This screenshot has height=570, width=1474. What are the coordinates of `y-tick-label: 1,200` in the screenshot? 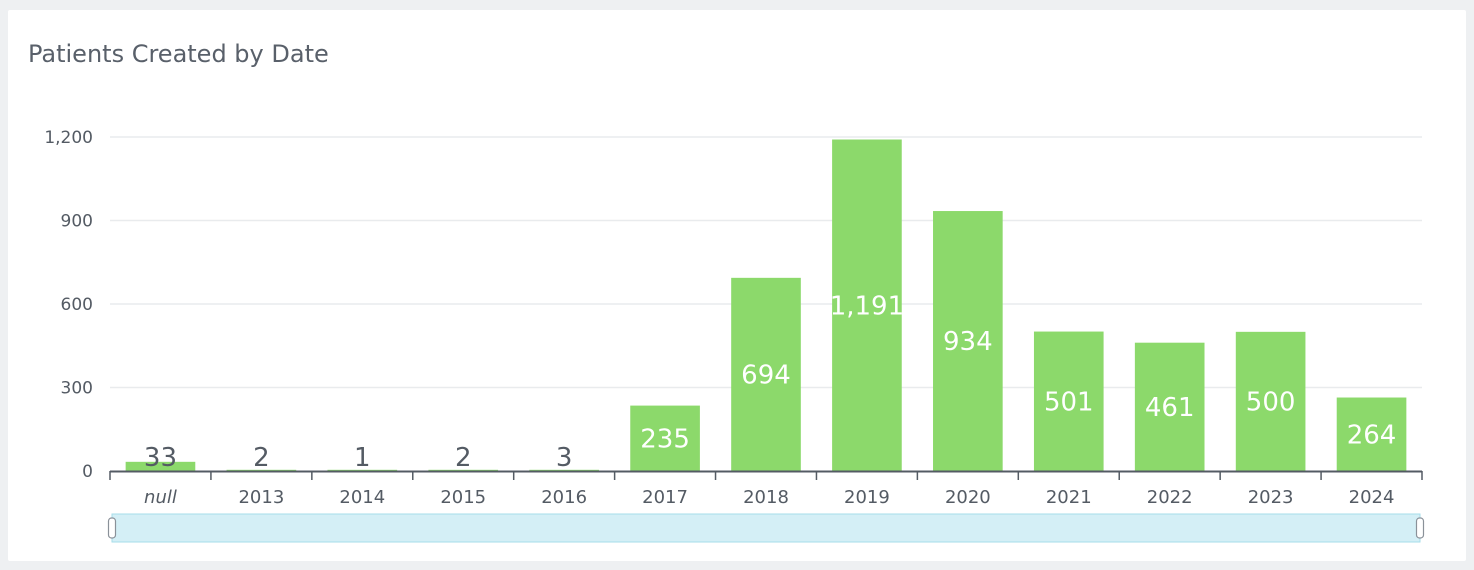 It's located at (68, 138).